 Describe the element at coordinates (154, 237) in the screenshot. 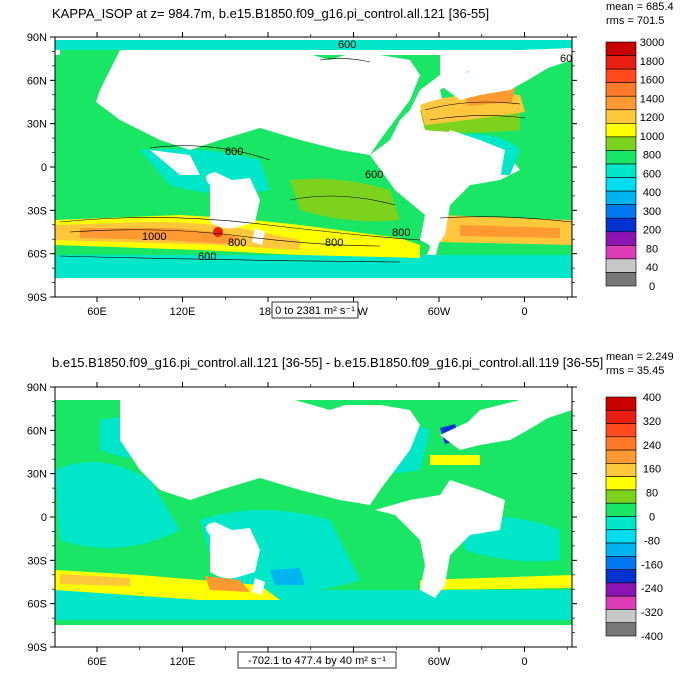

I see `contour-label: 1000` at that location.